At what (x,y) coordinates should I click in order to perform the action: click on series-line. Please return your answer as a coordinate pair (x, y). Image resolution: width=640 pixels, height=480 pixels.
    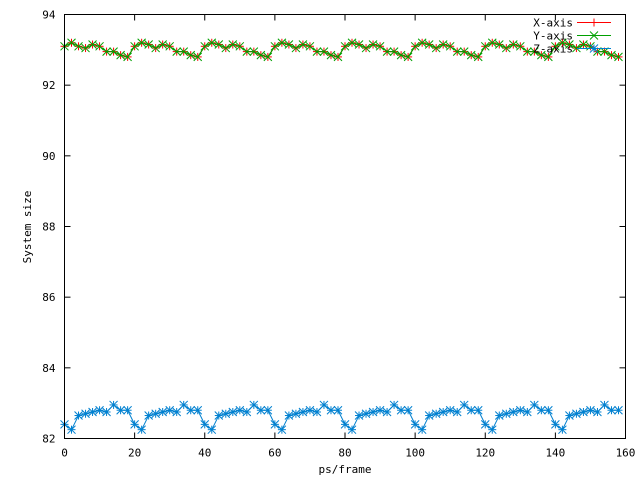
    Looking at the image, I should click on (341, 417).